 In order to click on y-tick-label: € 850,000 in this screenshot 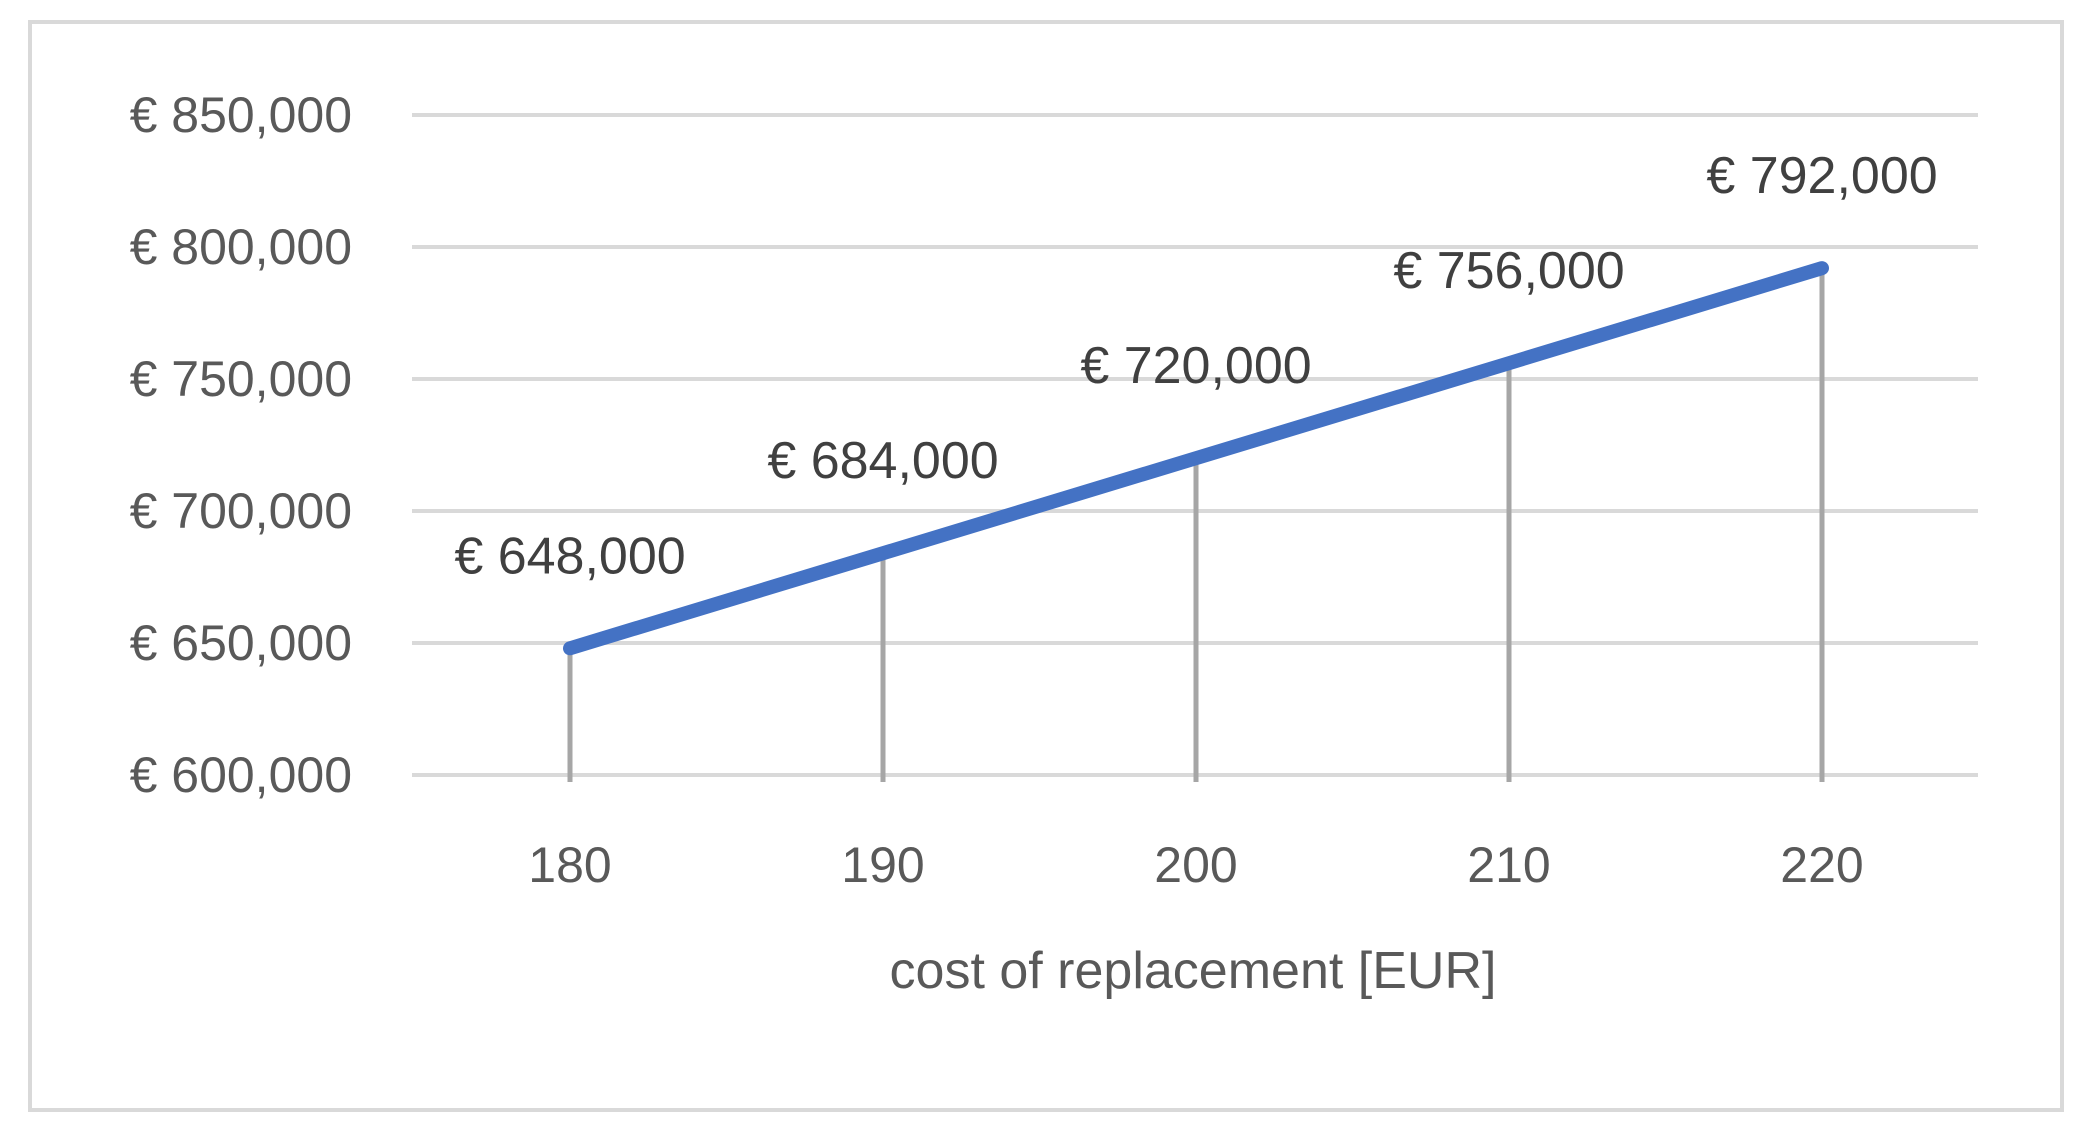, I will do `click(241, 115)`.